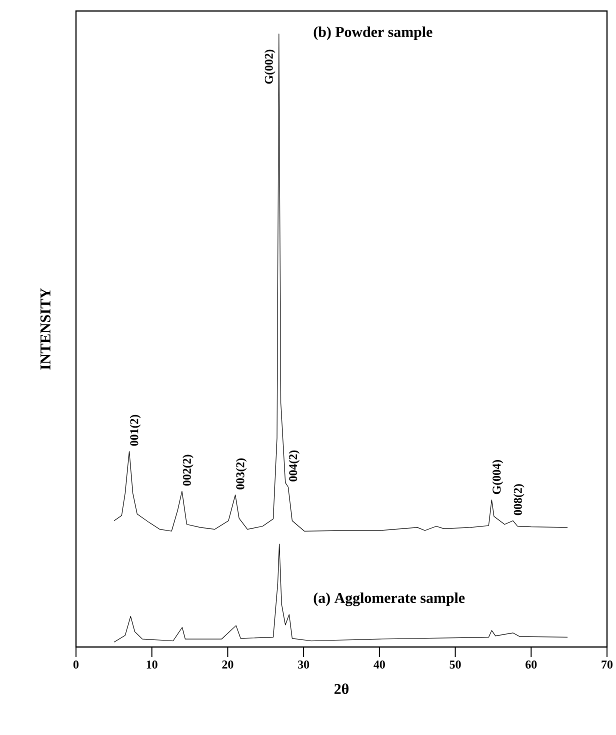 The height and width of the screenshot is (735, 616). I want to click on y-axis-title: INTENSITY, so click(45, 329).